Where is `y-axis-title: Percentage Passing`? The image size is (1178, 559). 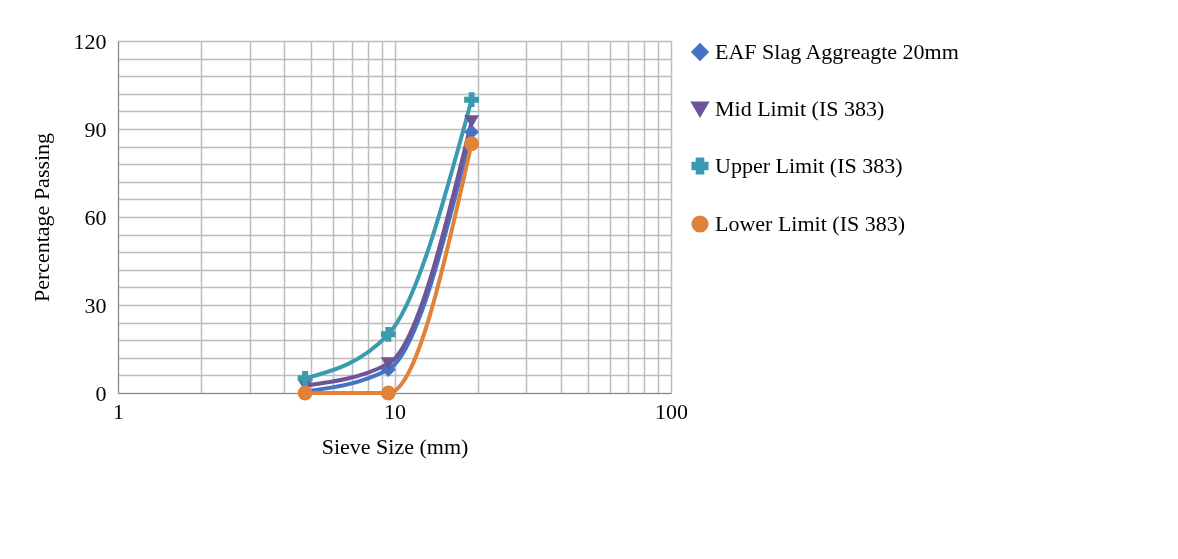 y-axis-title: Percentage Passing is located at coordinates (41, 217).